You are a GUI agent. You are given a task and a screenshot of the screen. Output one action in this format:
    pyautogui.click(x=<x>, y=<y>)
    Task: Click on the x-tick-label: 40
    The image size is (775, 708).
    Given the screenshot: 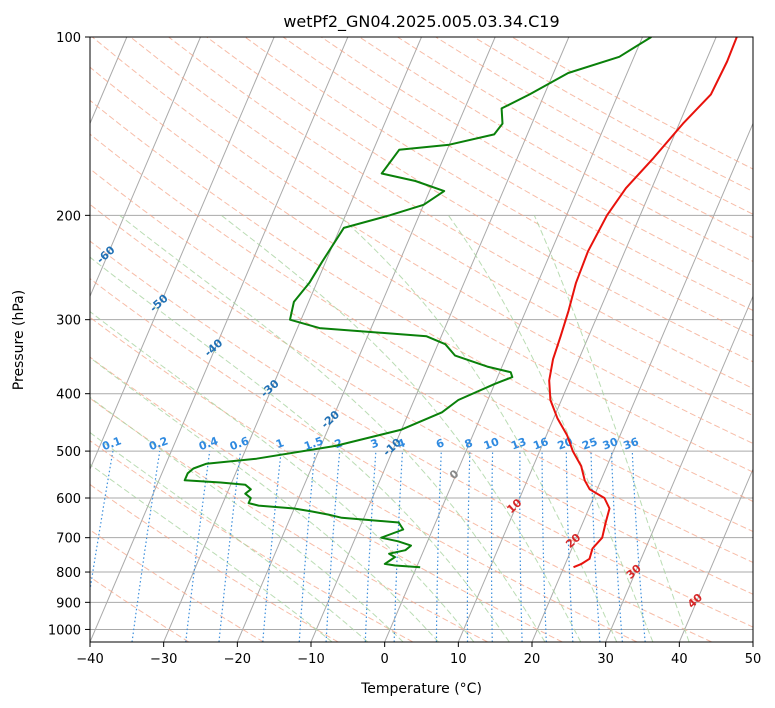 What is the action you would take?
    pyautogui.click(x=679, y=659)
    